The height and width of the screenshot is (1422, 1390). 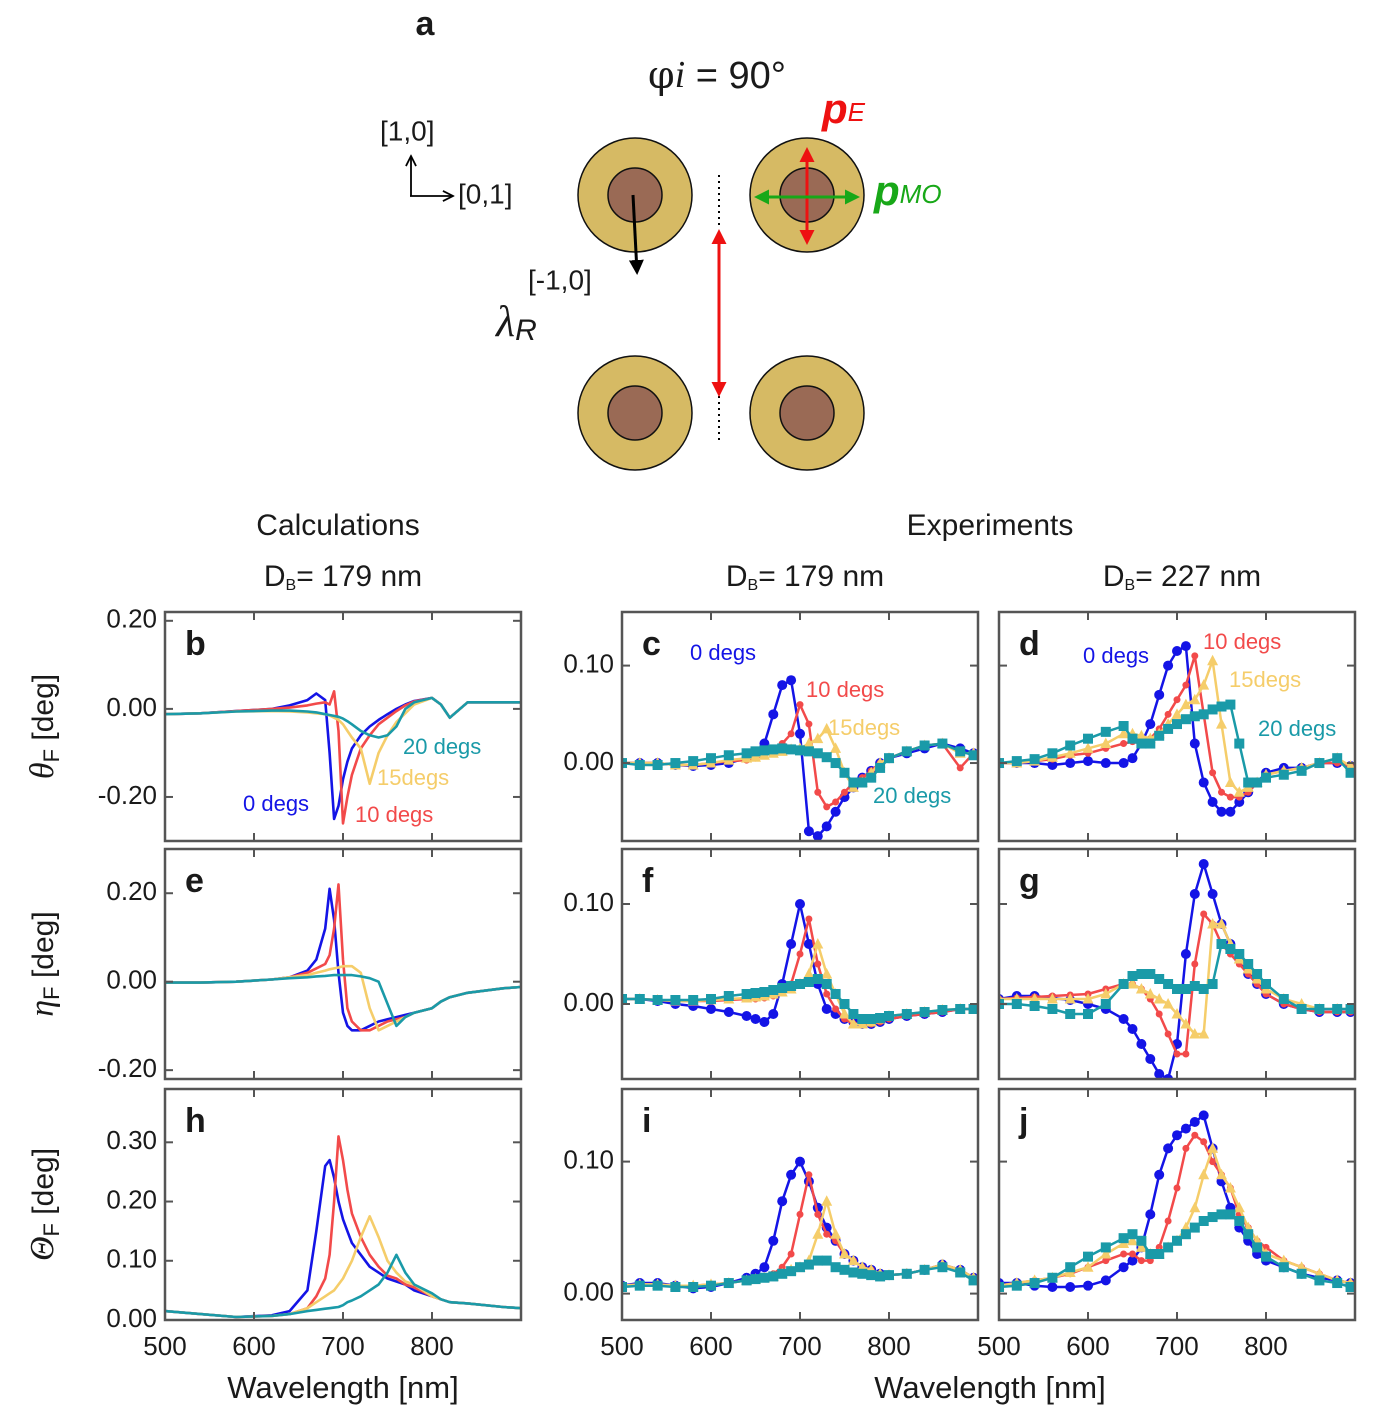 I want to click on x-tick-label: 800, so click(x=888, y=1346).